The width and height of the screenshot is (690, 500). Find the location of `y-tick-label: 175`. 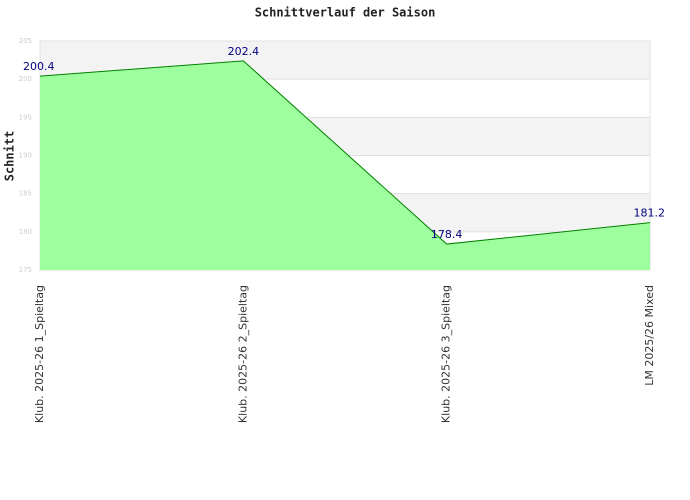

y-tick-label: 175 is located at coordinates (25, 270).